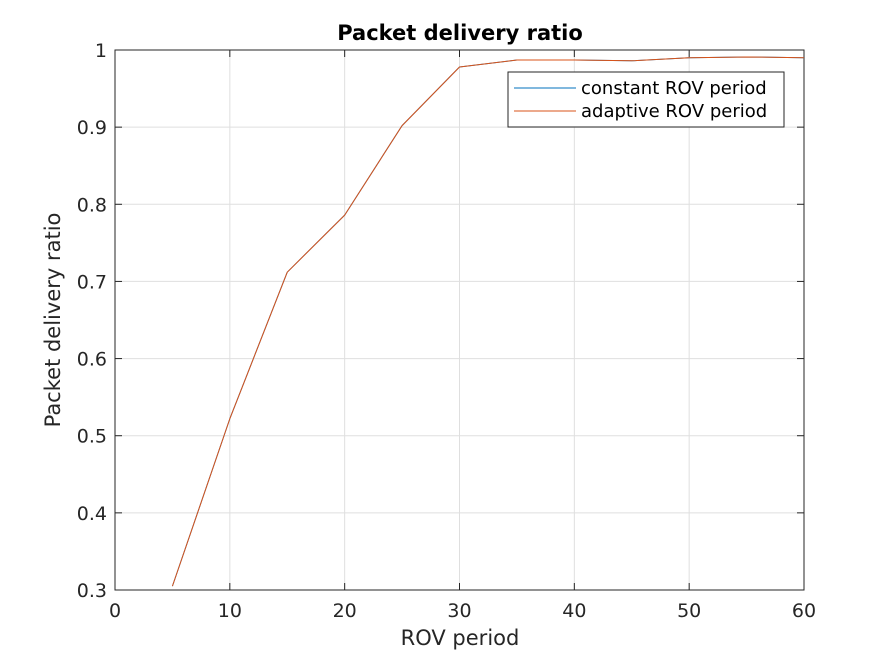  I want to click on x-tick-label: 60, so click(804, 611).